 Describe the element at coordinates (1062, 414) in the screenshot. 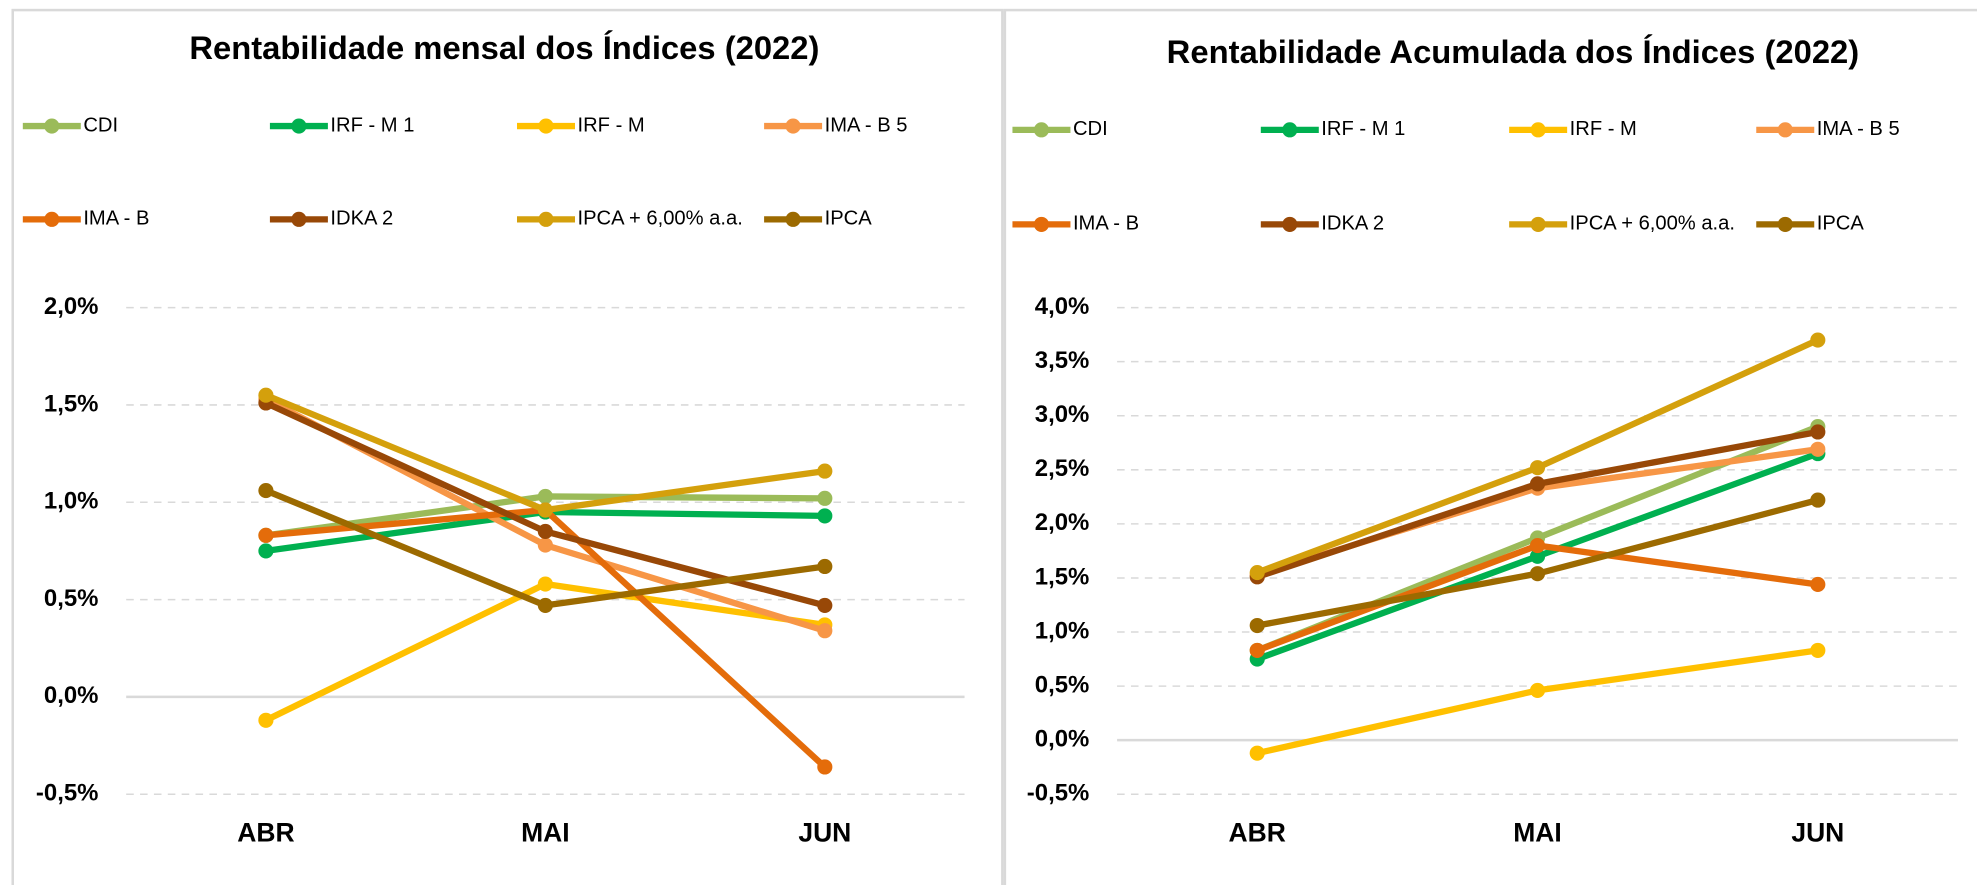

I see `y-tick-label: 3,0%` at that location.